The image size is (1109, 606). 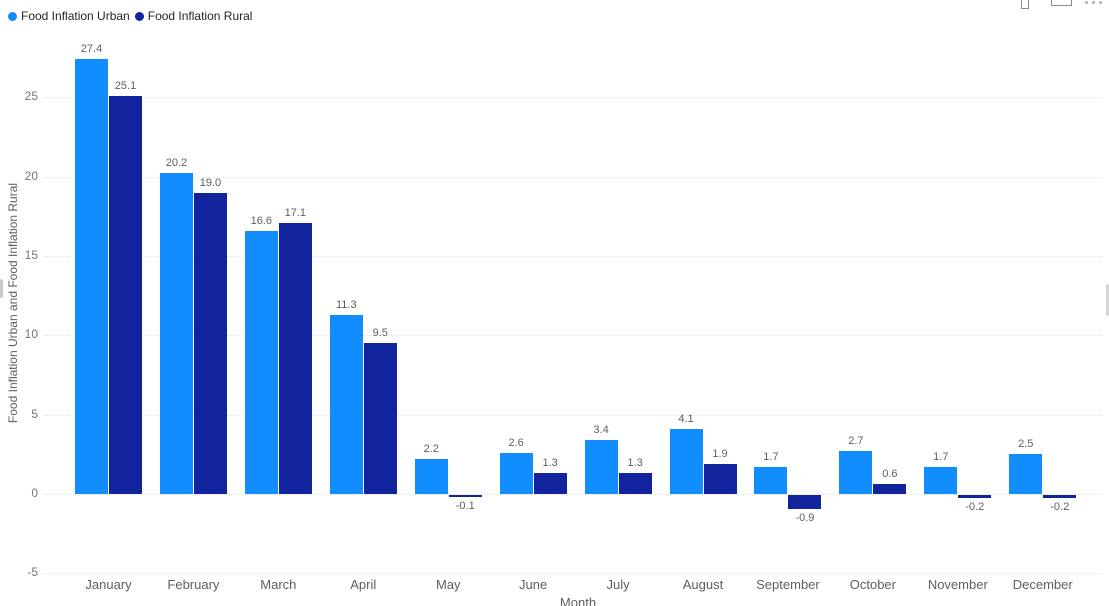 I want to click on legend-dot-rural-icon, so click(x=139, y=16).